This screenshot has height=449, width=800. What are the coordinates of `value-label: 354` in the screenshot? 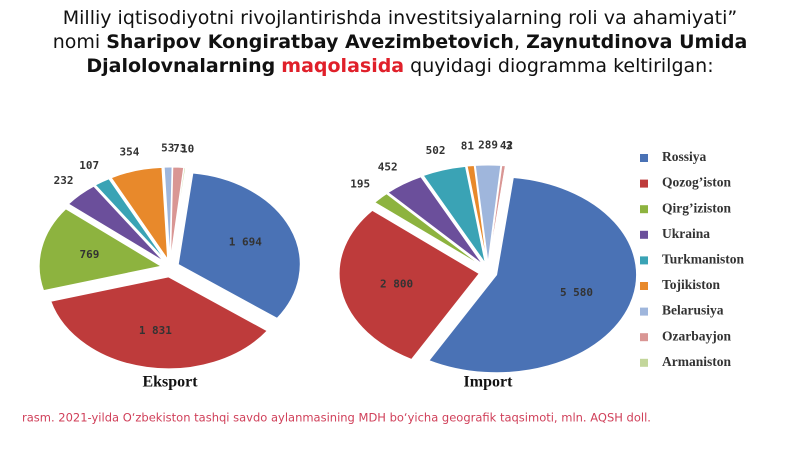 It's located at (130, 152).